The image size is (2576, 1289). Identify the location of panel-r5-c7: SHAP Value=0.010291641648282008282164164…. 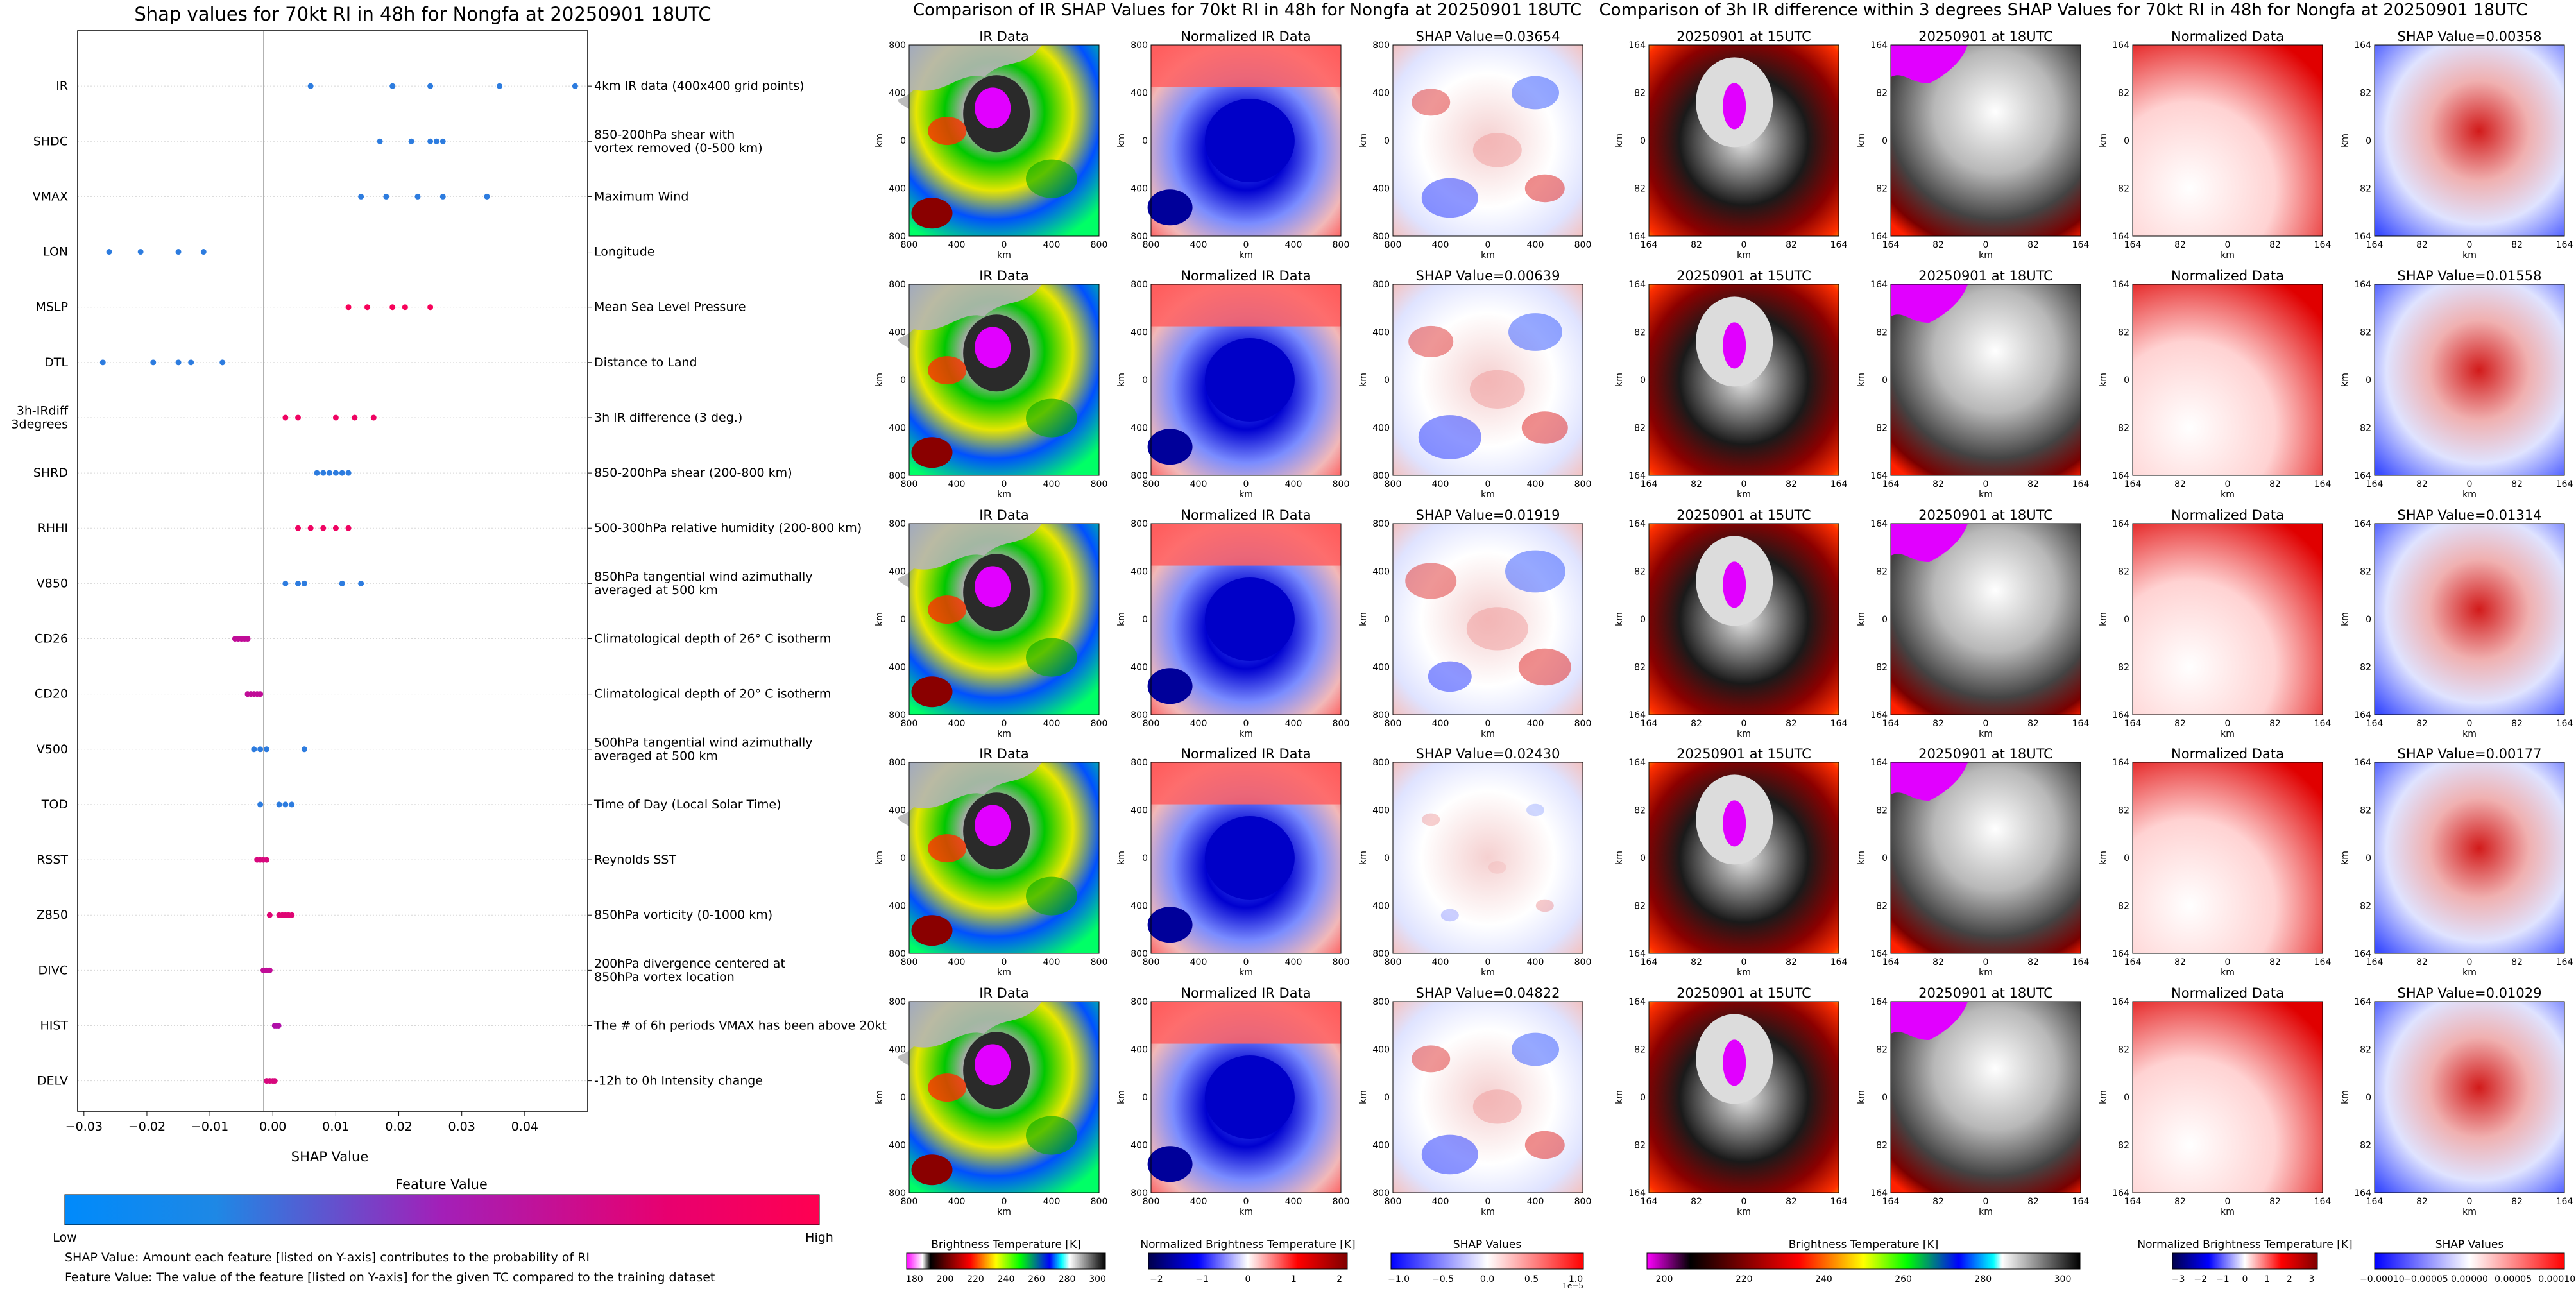
(2456, 1101).